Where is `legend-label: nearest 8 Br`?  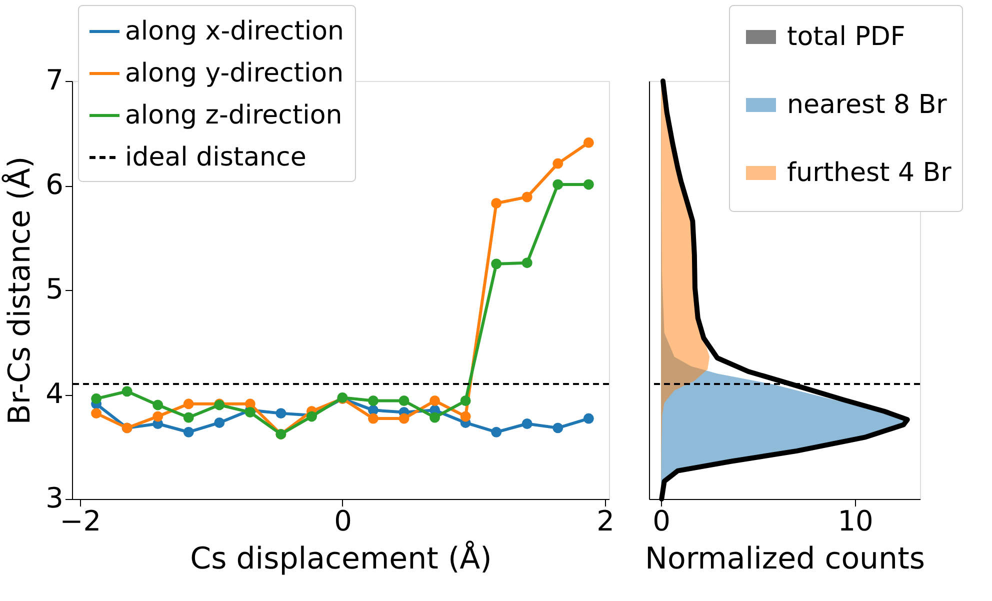
legend-label: nearest 8 Br is located at coordinates (867, 105).